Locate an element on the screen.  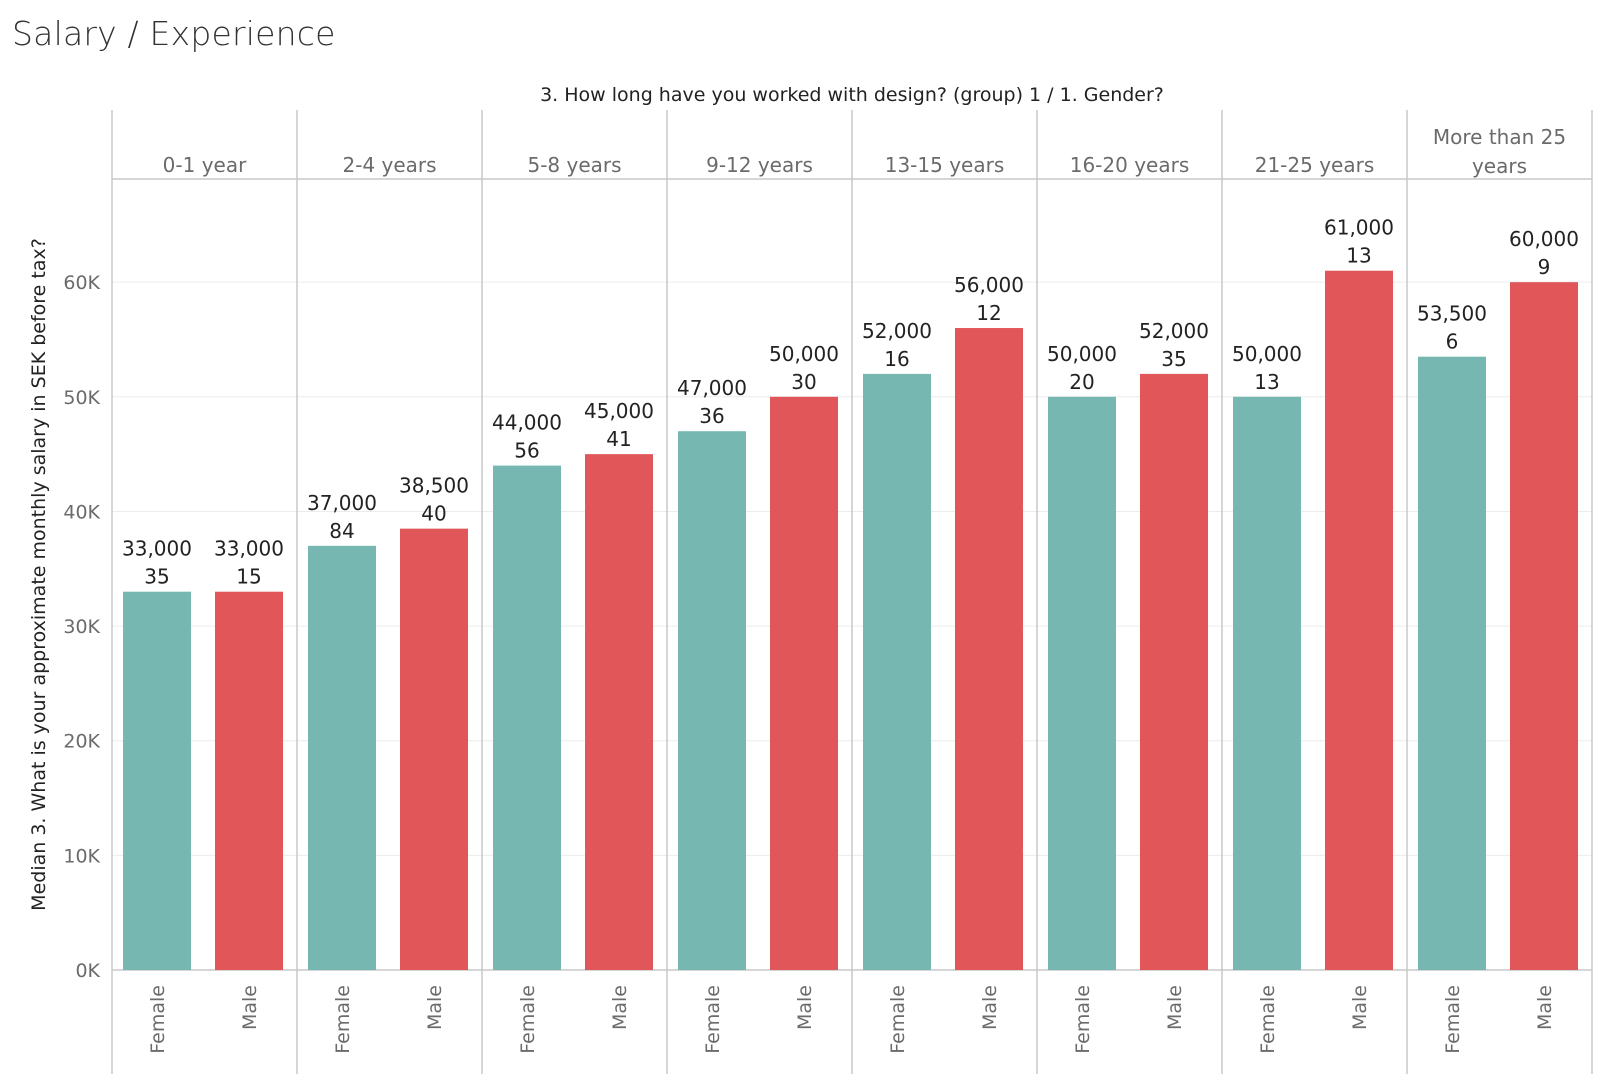
group-header-label: 9-12 years is located at coordinates (759, 165).